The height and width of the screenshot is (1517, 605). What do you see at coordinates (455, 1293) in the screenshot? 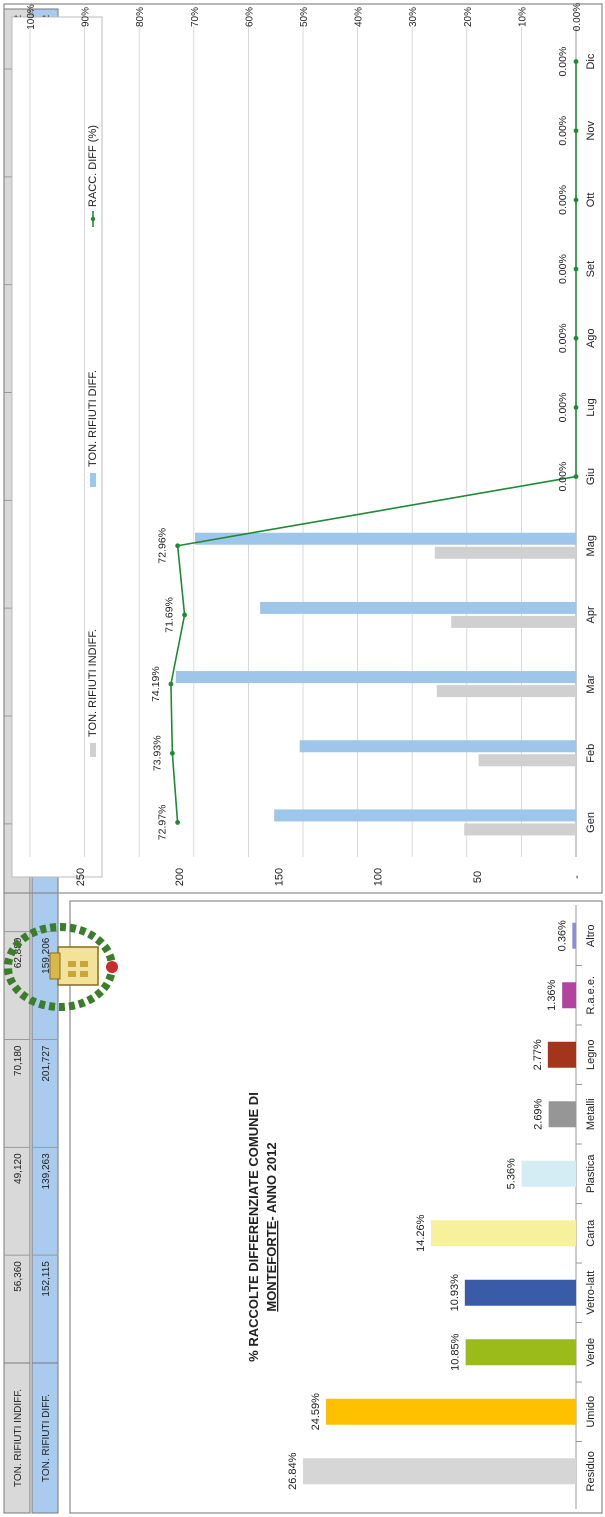
I see `percentage-bar-label: 10.93%` at bounding box center [455, 1293].